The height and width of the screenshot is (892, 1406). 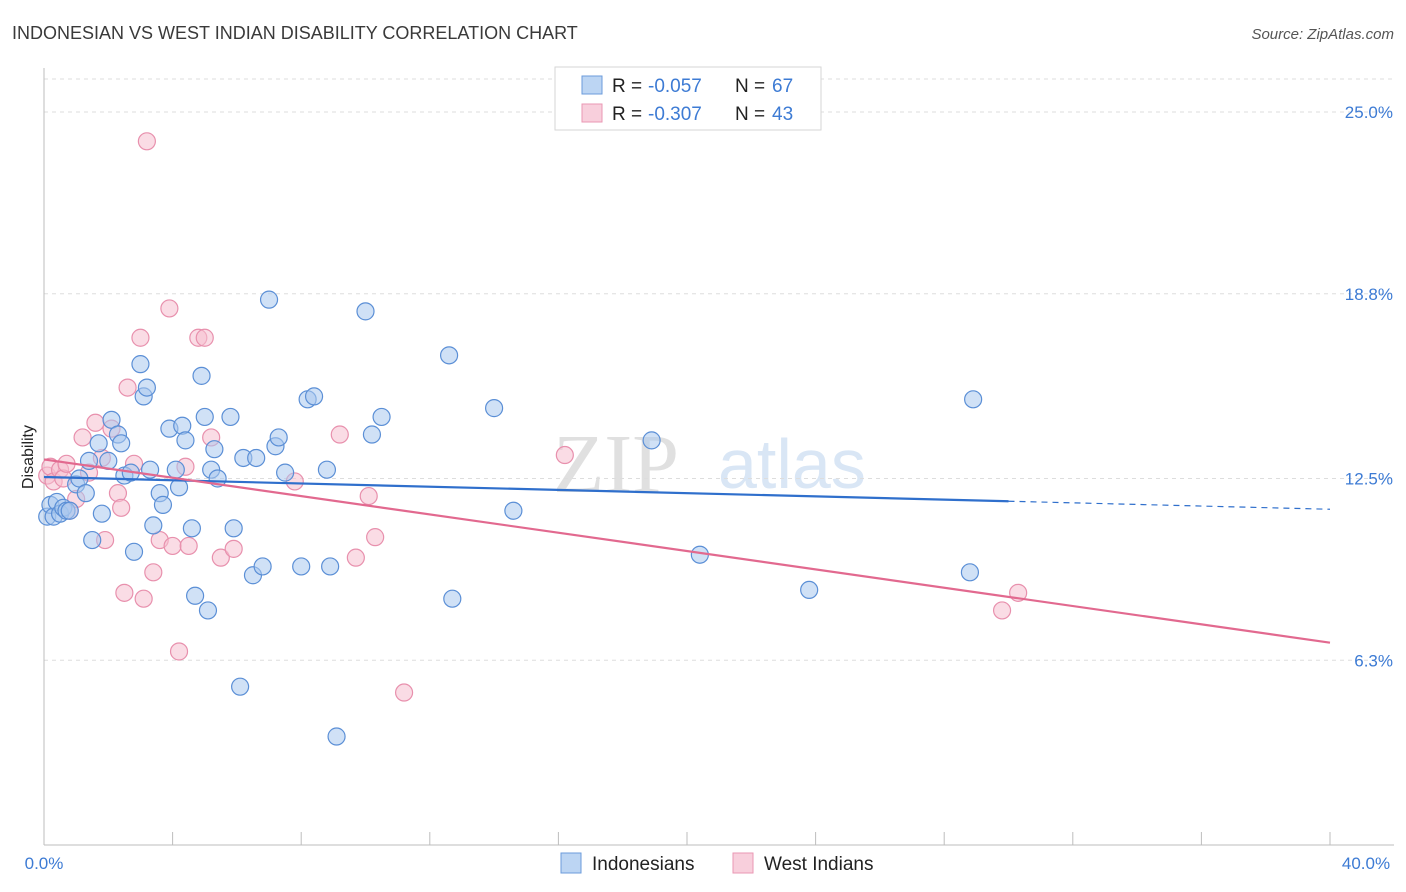 I want to click on bottom-legend-swatch-west-indians, so click(x=743, y=863).